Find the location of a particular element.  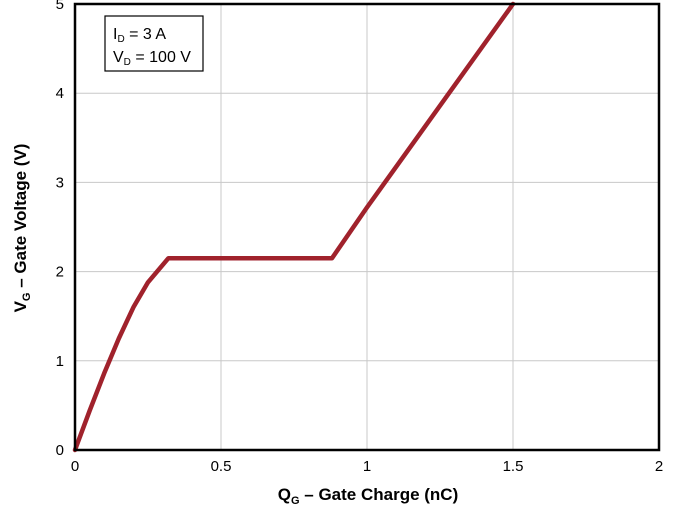

legend-box: ID = 3 A VD = 100 V is located at coordinates (154, 43).